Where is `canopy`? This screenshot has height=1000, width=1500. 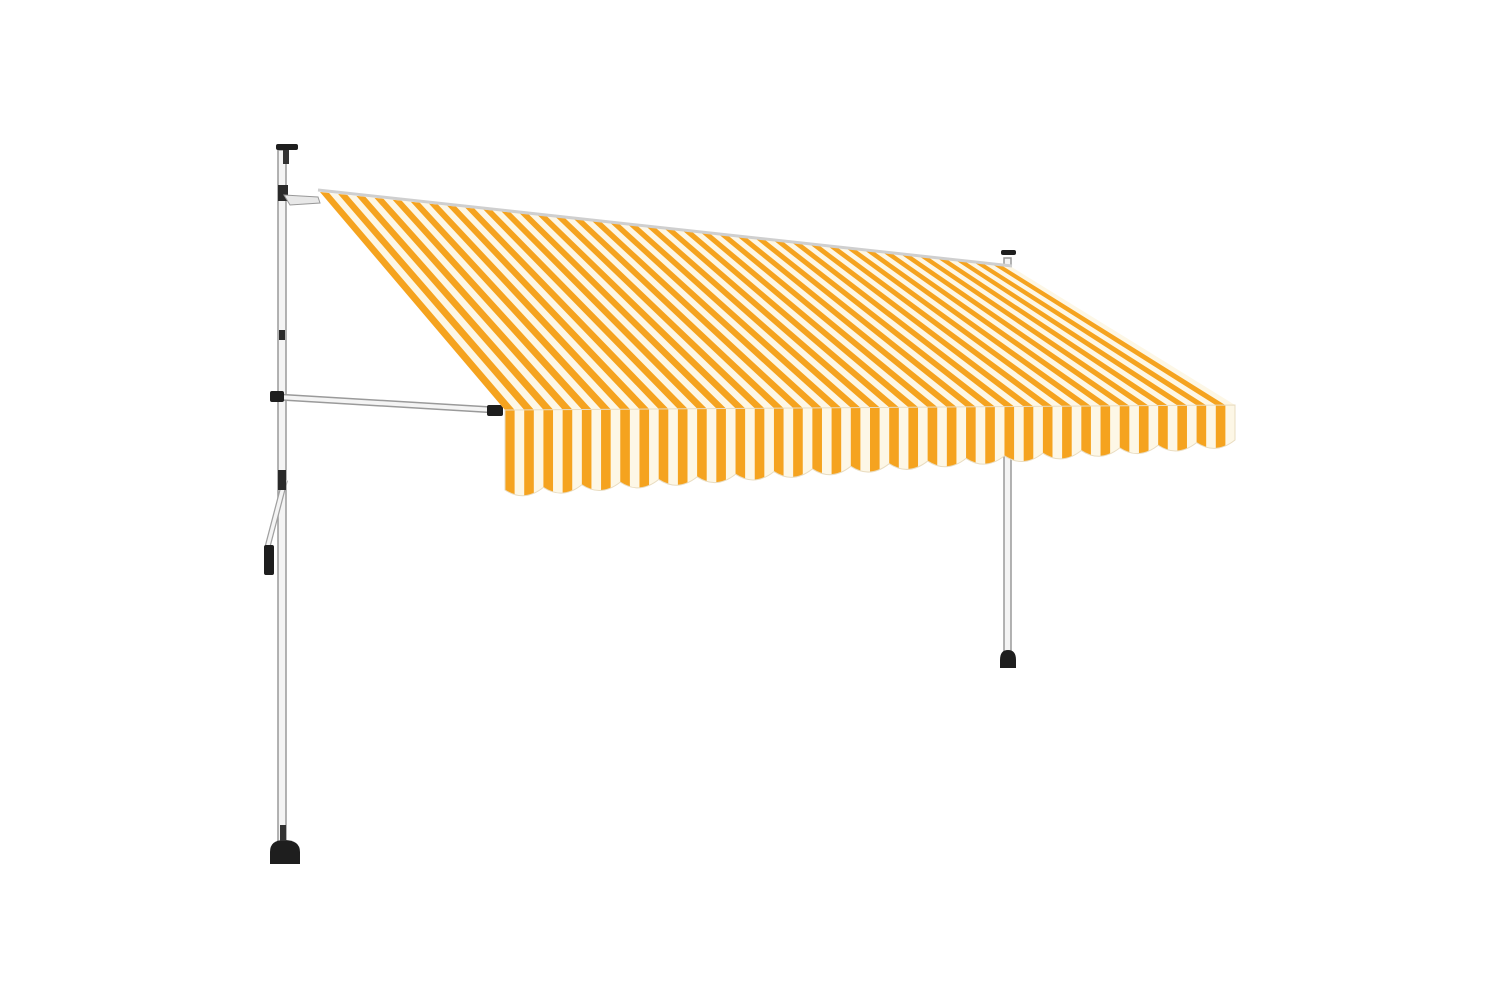 canopy is located at coordinates (777, 301).